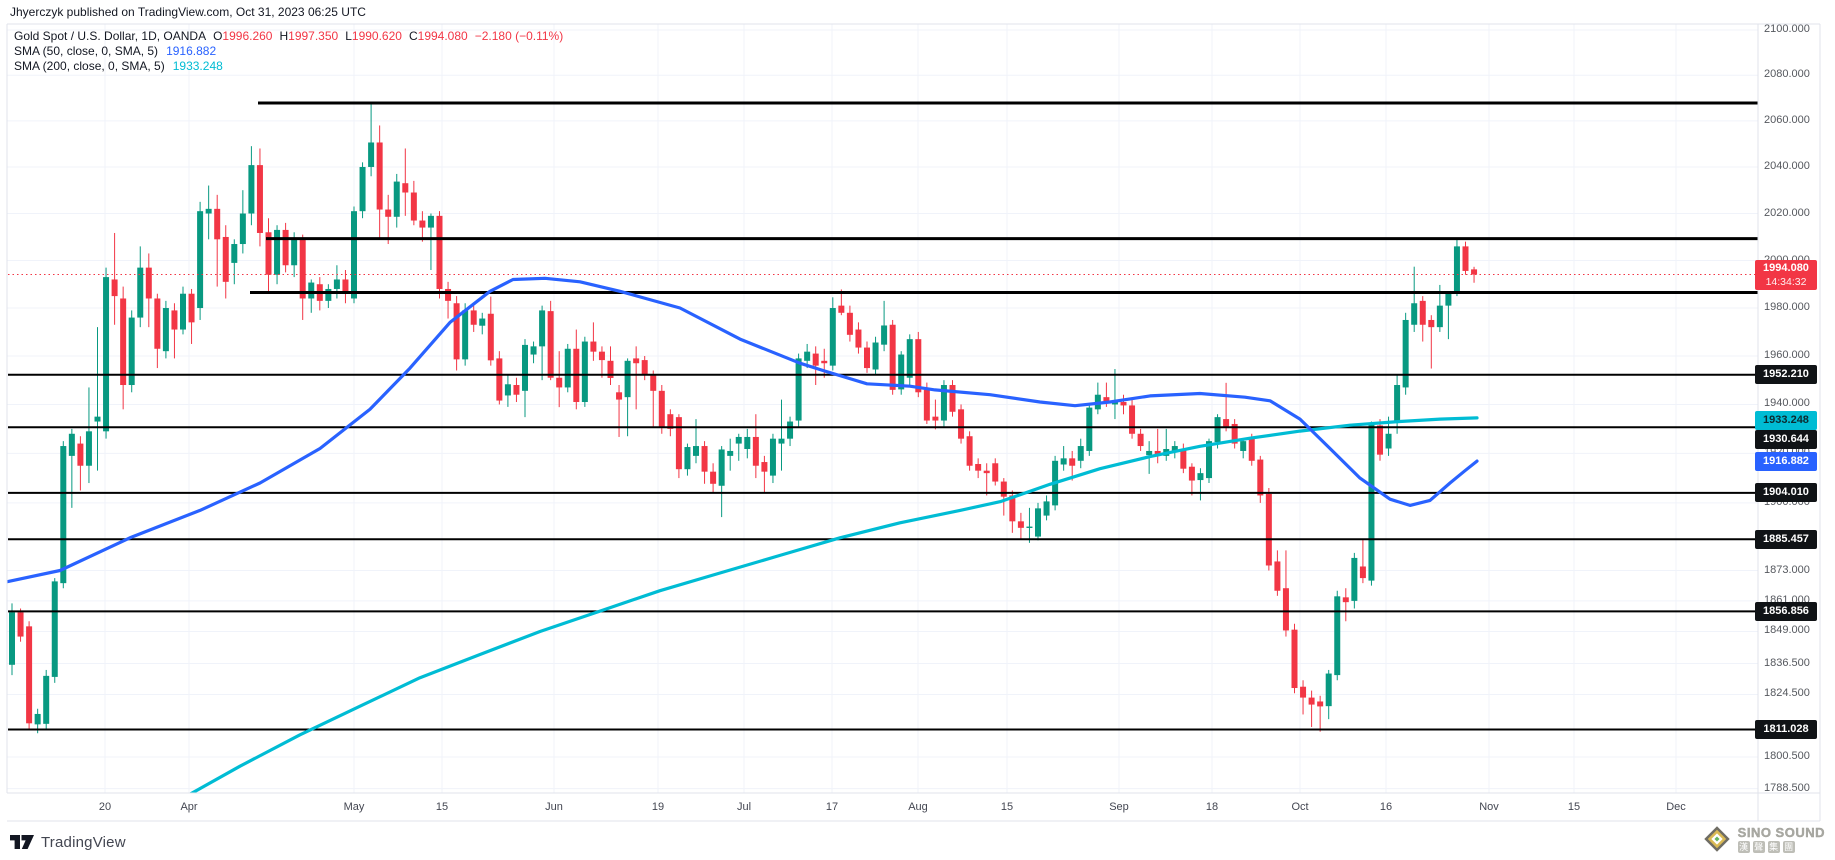 The width and height of the screenshot is (1835, 860). What do you see at coordinates (1786, 461) in the screenshot?
I see `level-price-badge: 1916.882` at bounding box center [1786, 461].